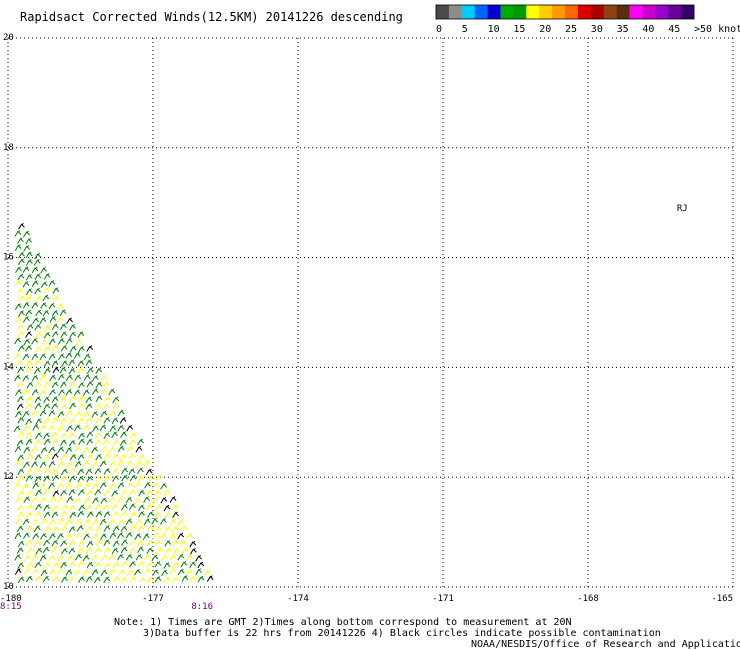 The height and width of the screenshot is (650, 740). Describe the element at coordinates (648, 29) in the screenshot. I see `colorbar-label: 40` at that location.